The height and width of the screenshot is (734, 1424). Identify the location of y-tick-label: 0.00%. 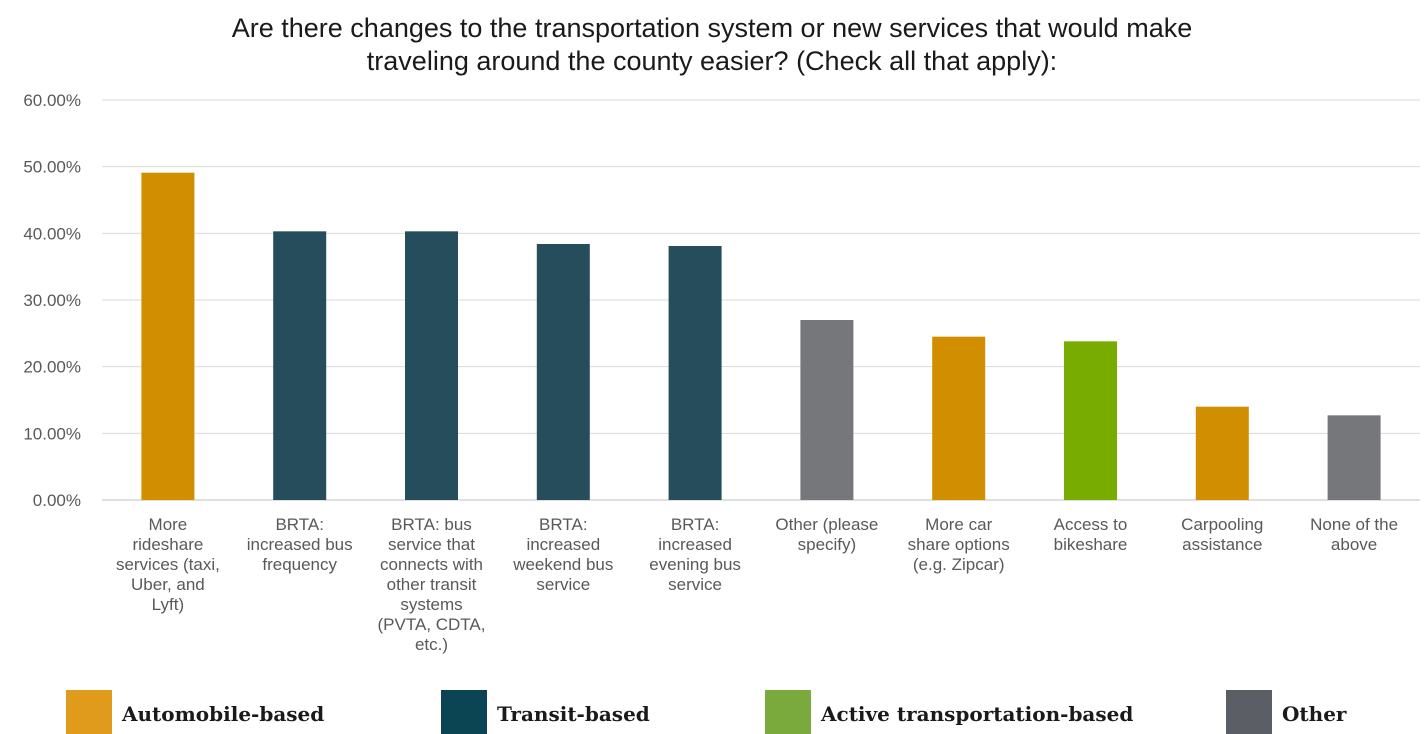
(57, 500).